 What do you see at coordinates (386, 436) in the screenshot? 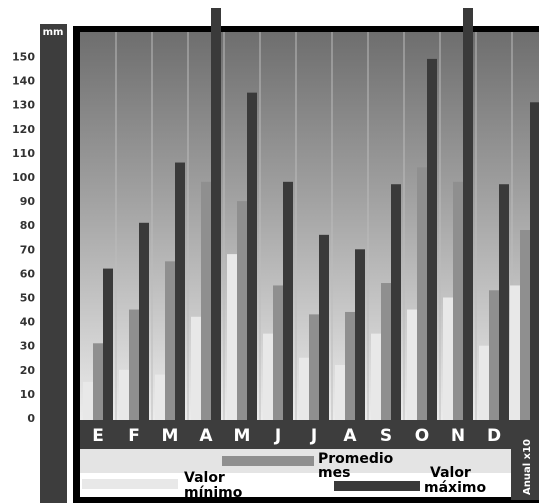
I see `month-label: S` at bounding box center [386, 436].